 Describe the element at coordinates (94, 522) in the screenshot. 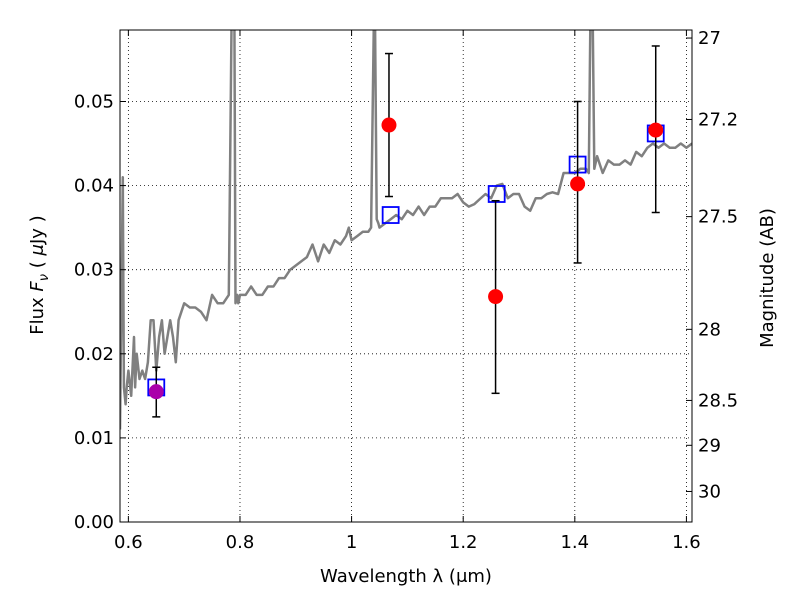

I see `y-tick-label: 0.00` at that location.